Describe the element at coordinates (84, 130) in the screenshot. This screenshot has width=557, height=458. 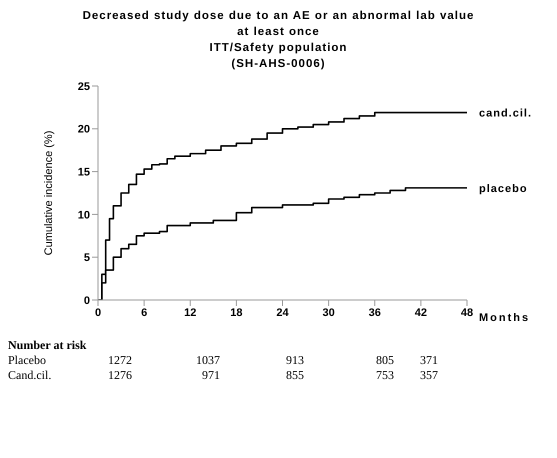
I see `y-tick-label: 20` at that location.